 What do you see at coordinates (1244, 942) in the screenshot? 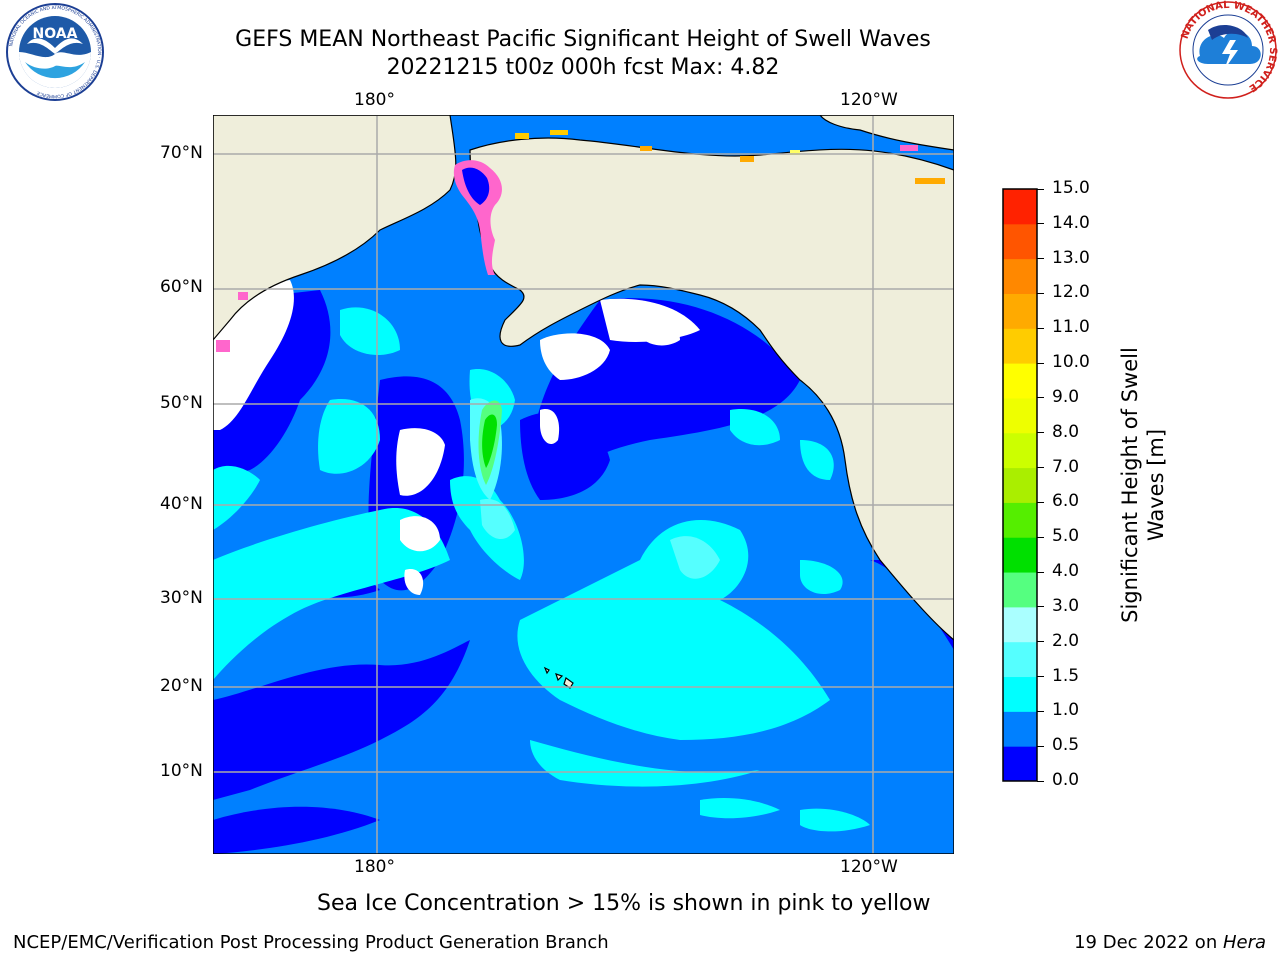
I see `footer-host: Hera` at bounding box center [1244, 942].